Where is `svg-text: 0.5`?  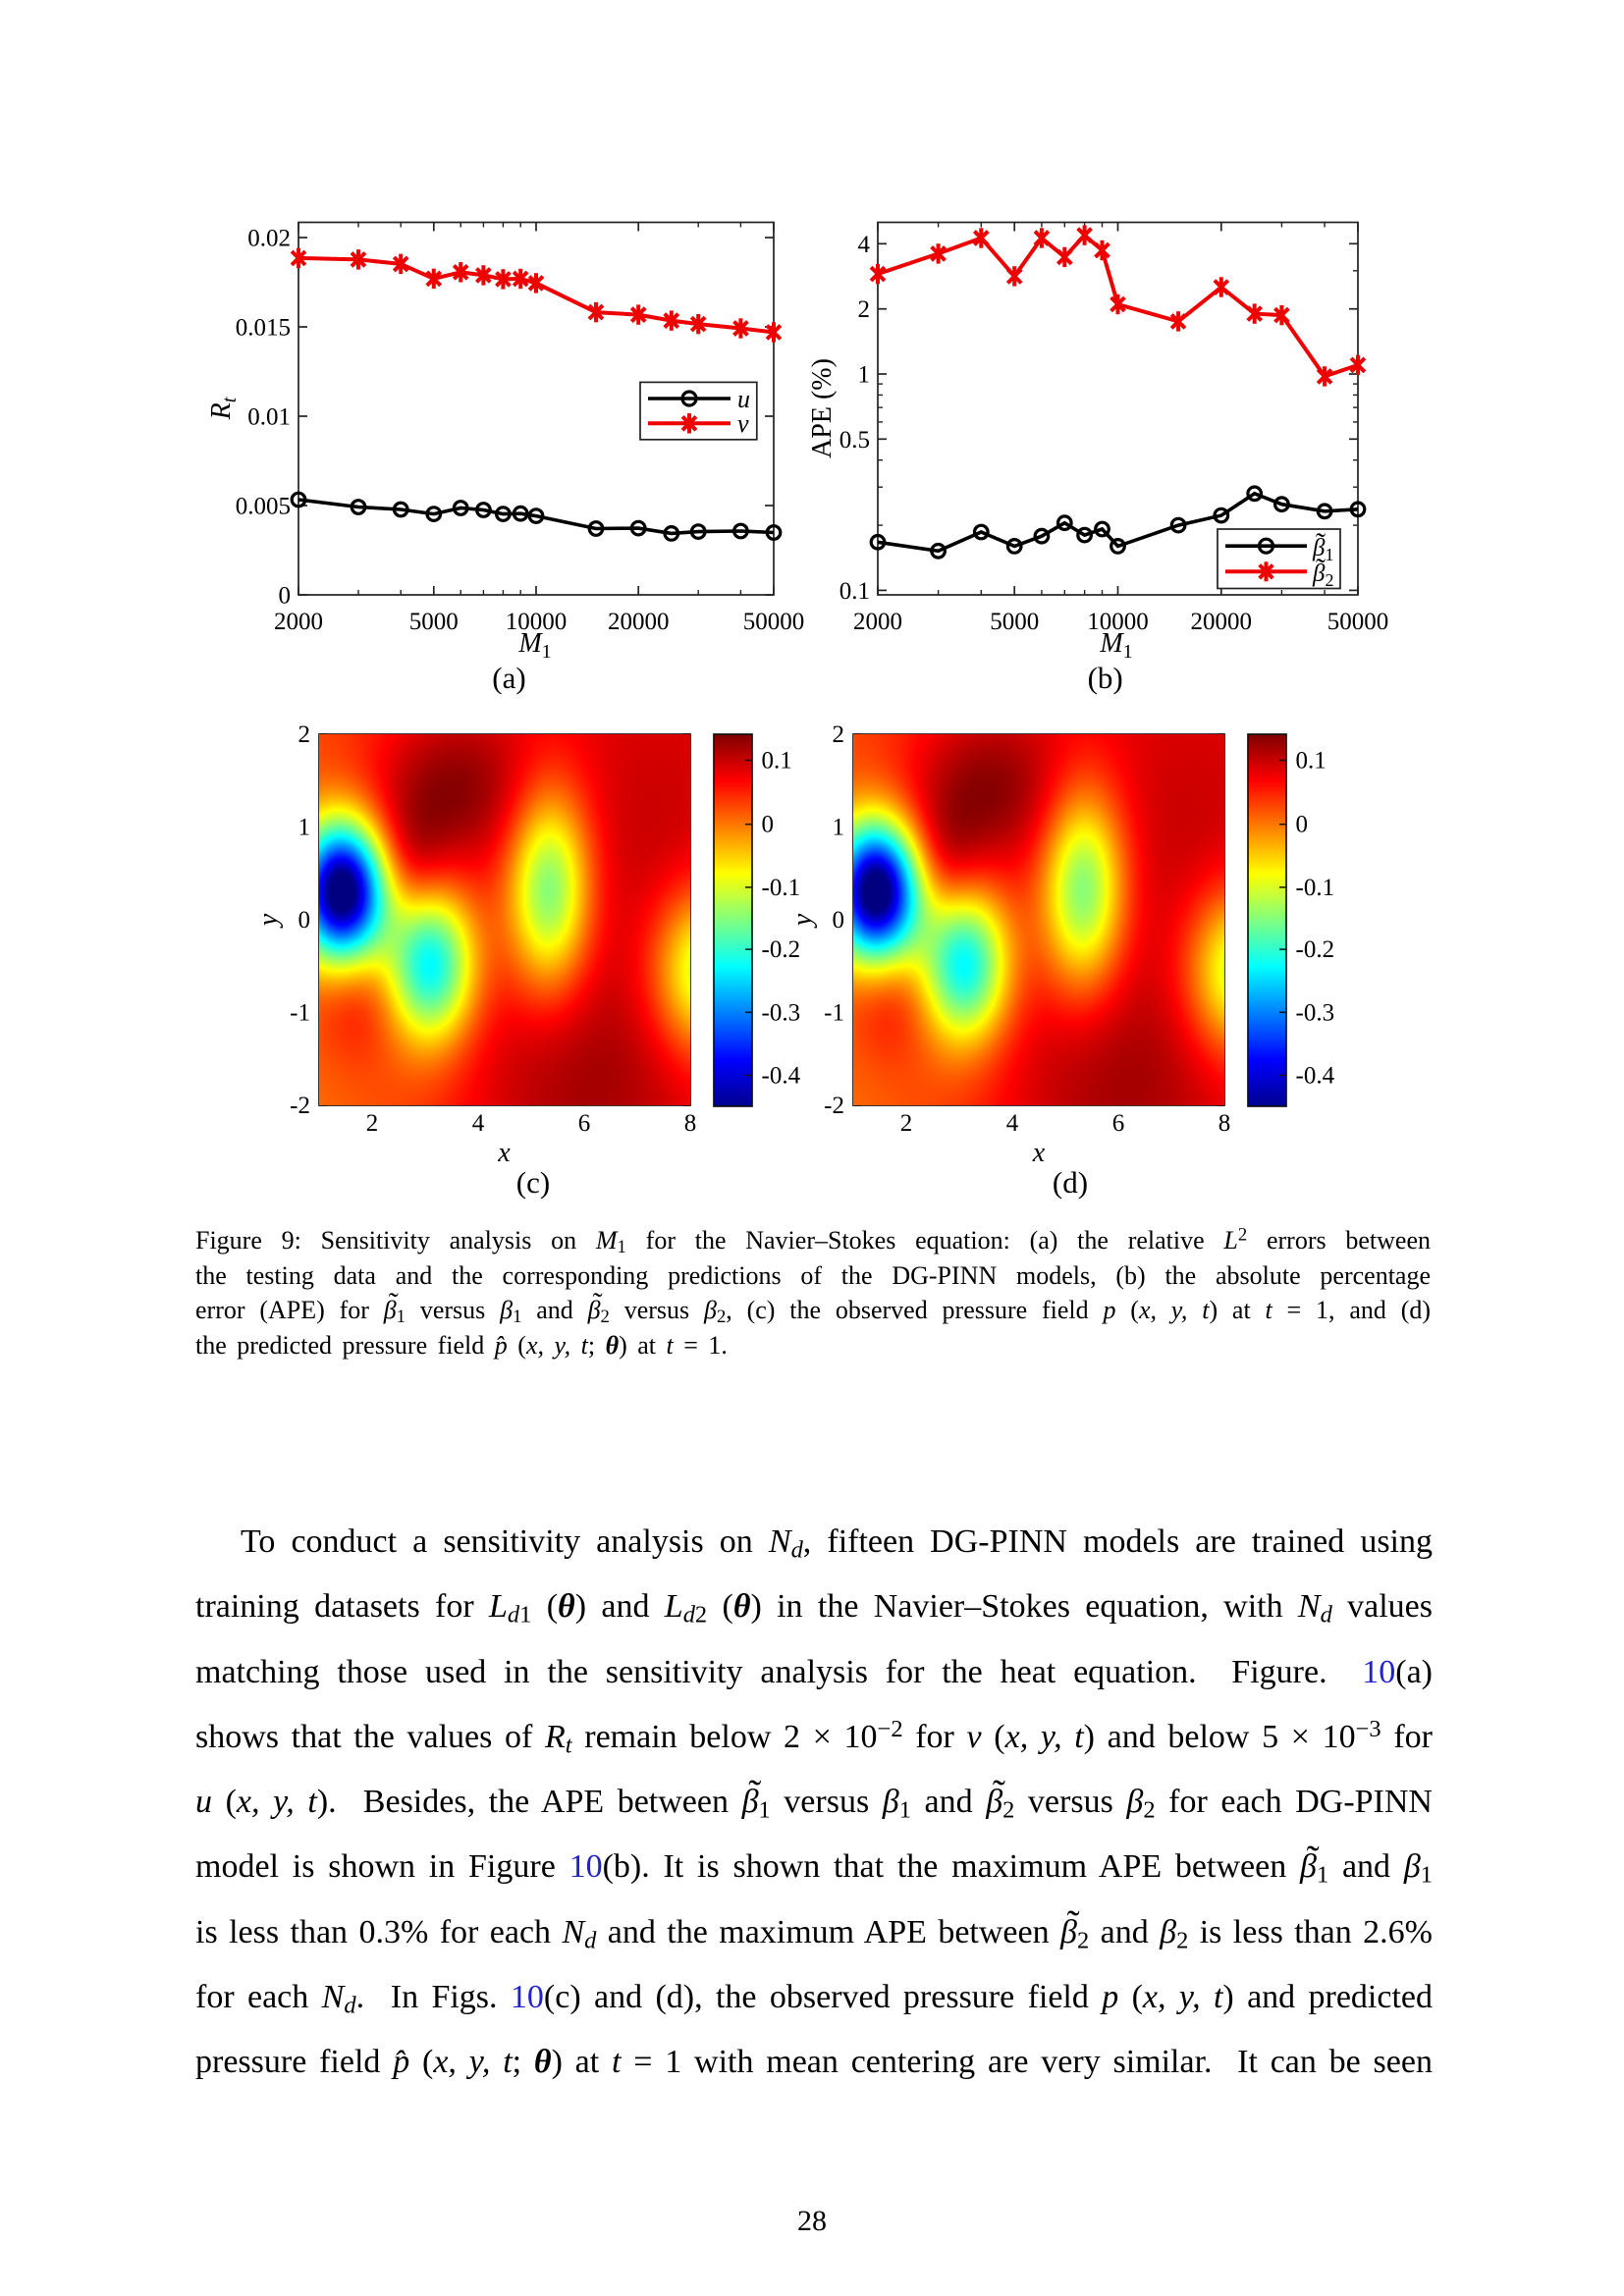 svg-text: 0.5 is located at coordinates (854, 440).